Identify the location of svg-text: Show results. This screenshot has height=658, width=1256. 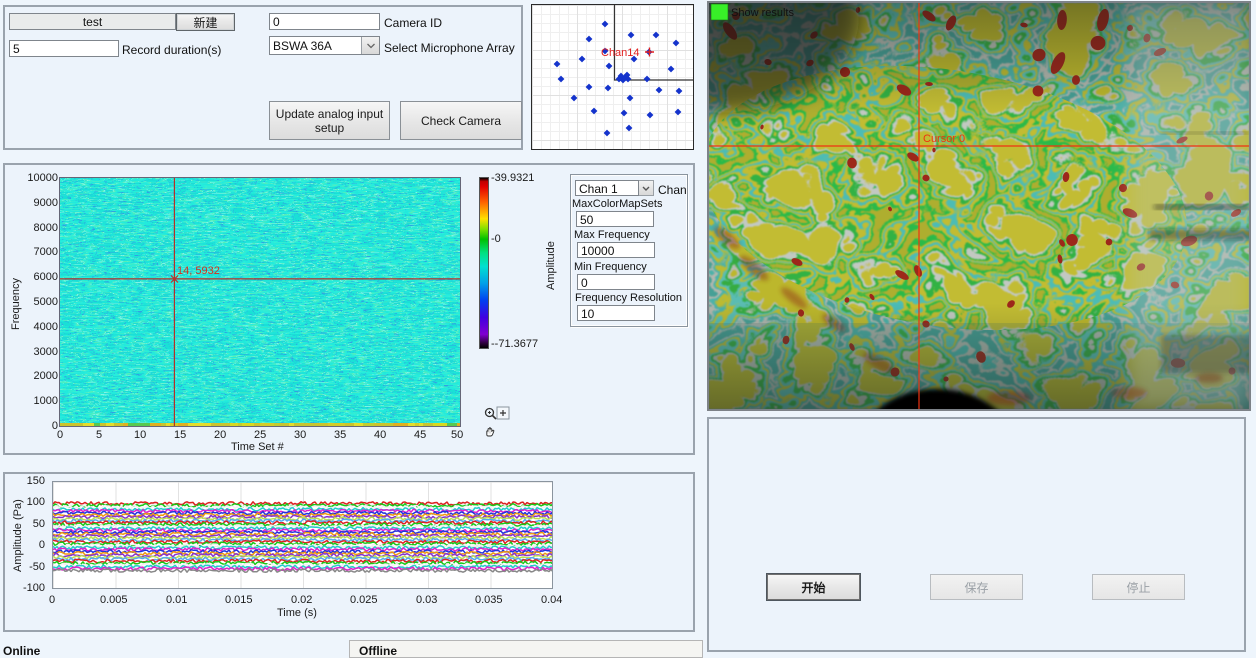
(762, 13).